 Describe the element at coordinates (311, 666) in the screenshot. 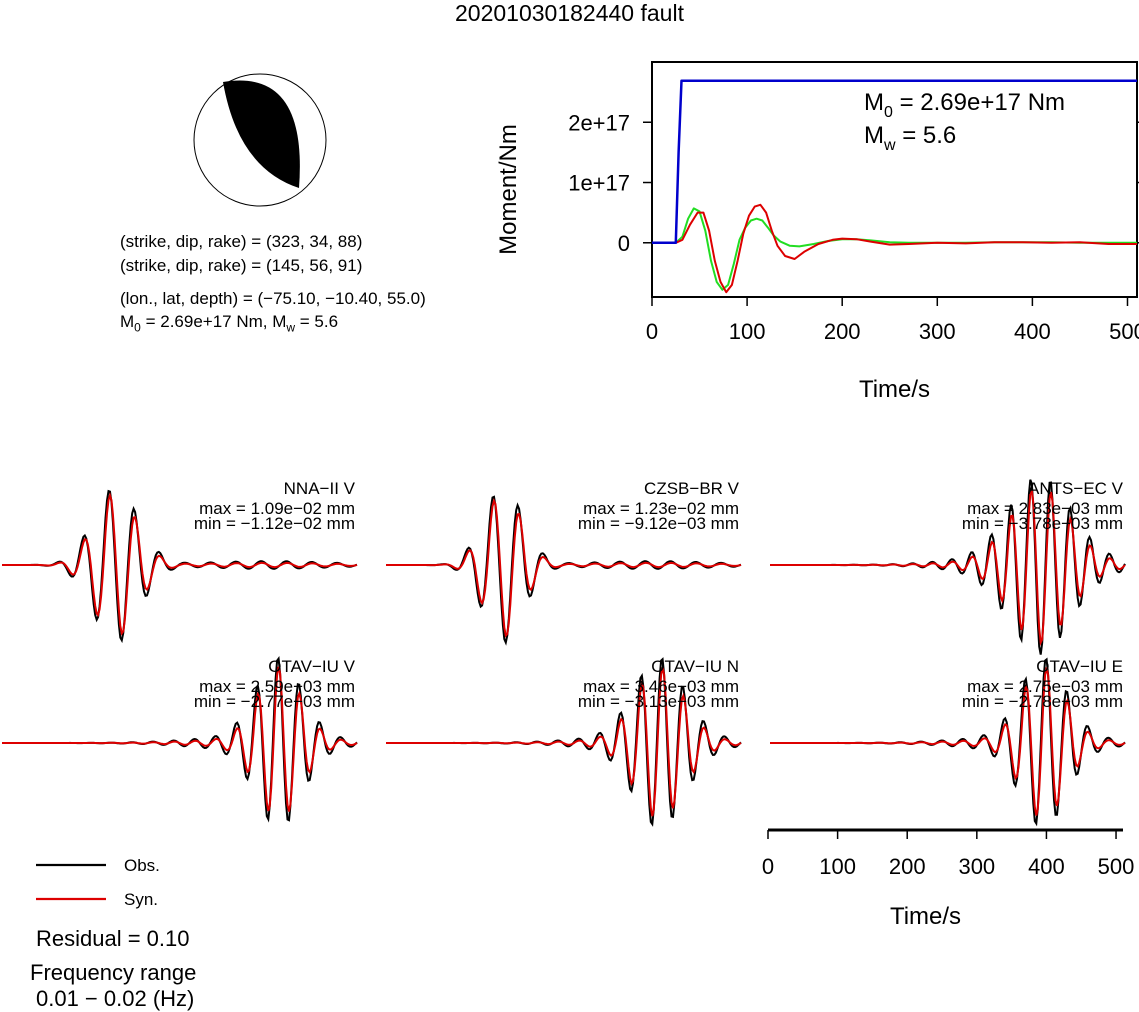

I see `station-label: OTAV−IU V` at that location.